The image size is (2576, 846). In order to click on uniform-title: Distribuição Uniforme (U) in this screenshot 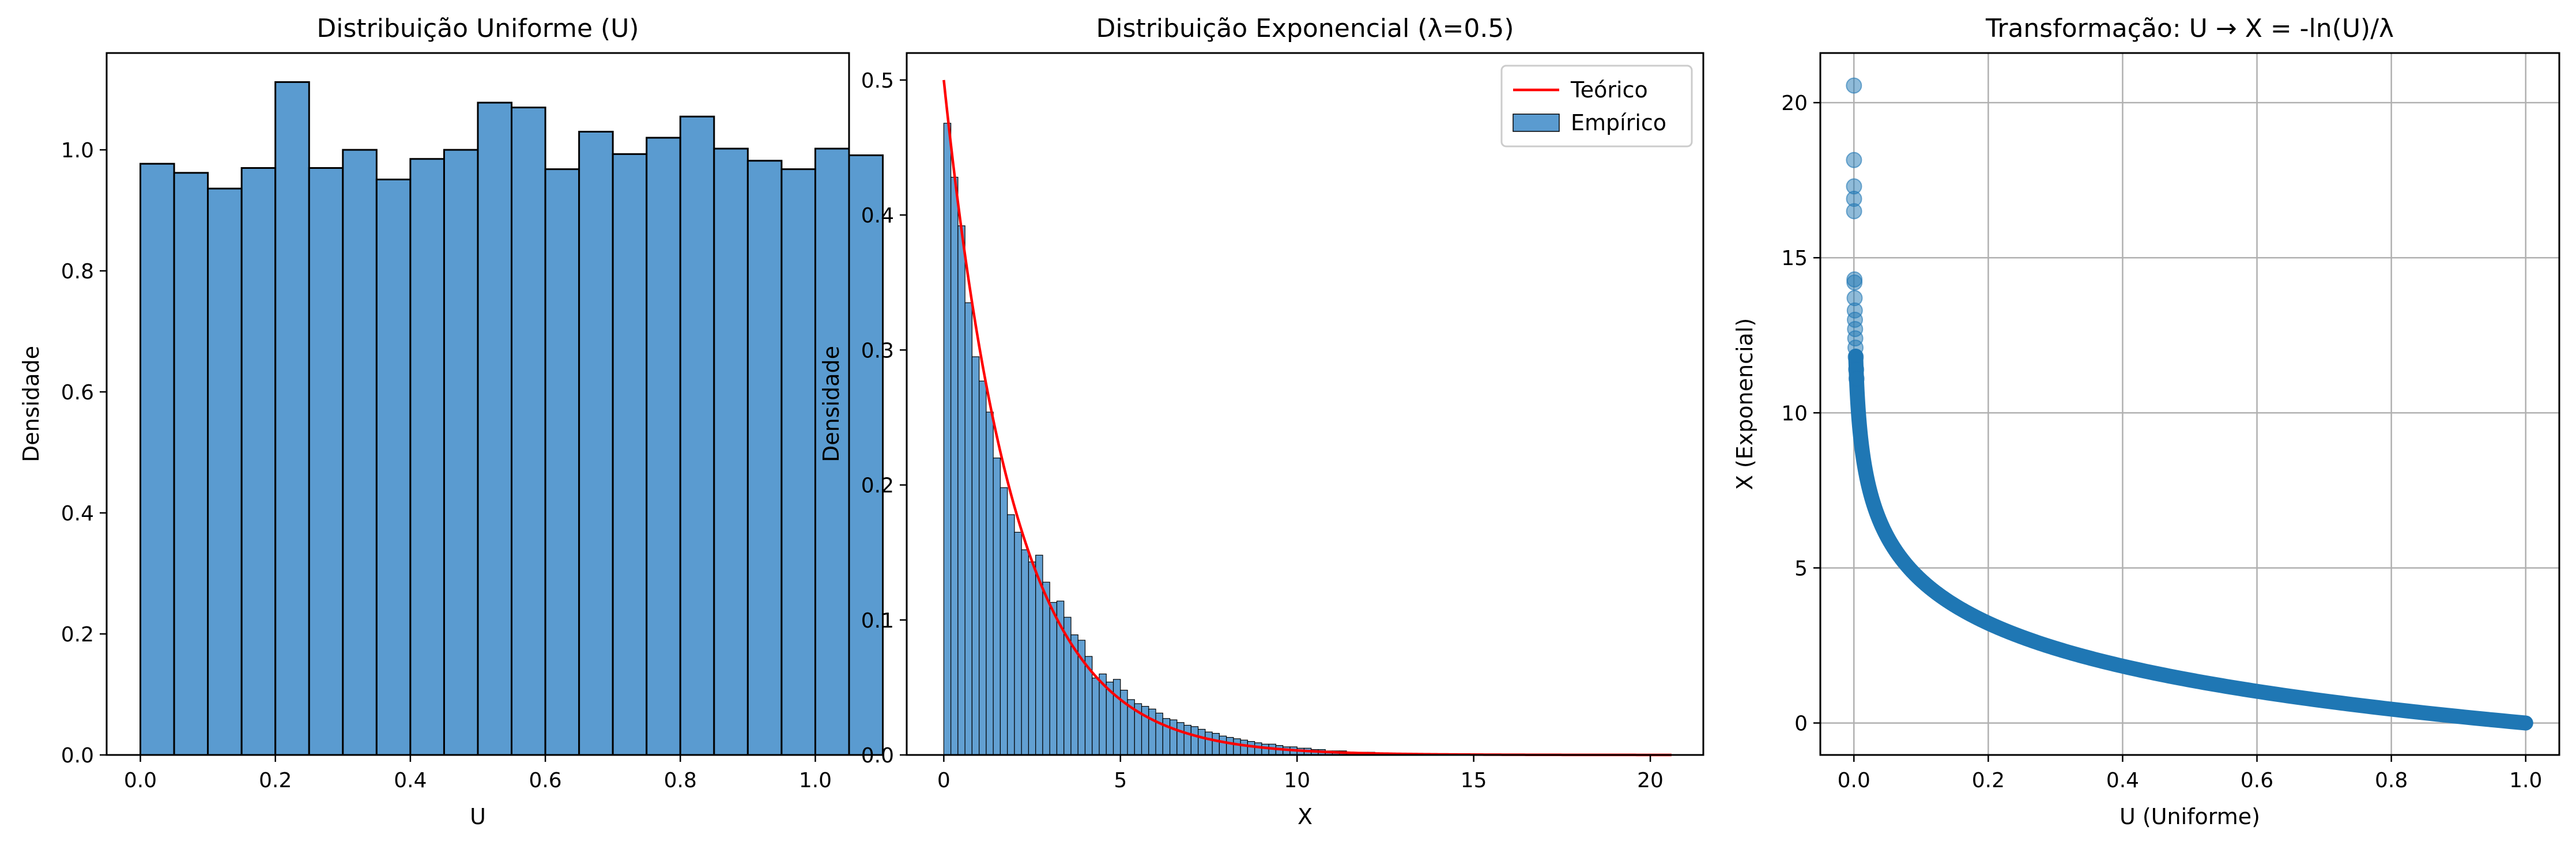, I will do `click(477, 28)`.